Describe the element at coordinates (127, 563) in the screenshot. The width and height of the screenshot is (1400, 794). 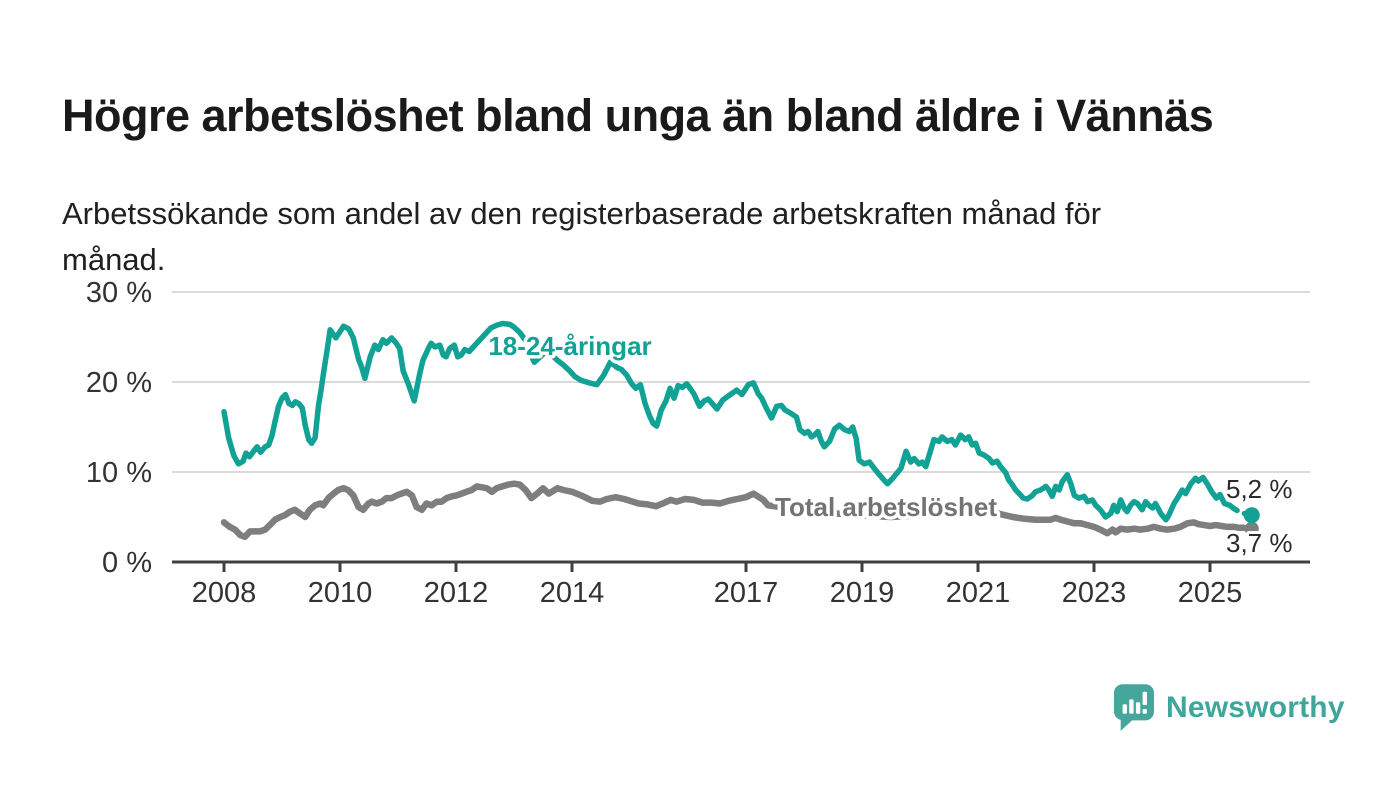
I see `y-tick-label: 0 %` at that location.